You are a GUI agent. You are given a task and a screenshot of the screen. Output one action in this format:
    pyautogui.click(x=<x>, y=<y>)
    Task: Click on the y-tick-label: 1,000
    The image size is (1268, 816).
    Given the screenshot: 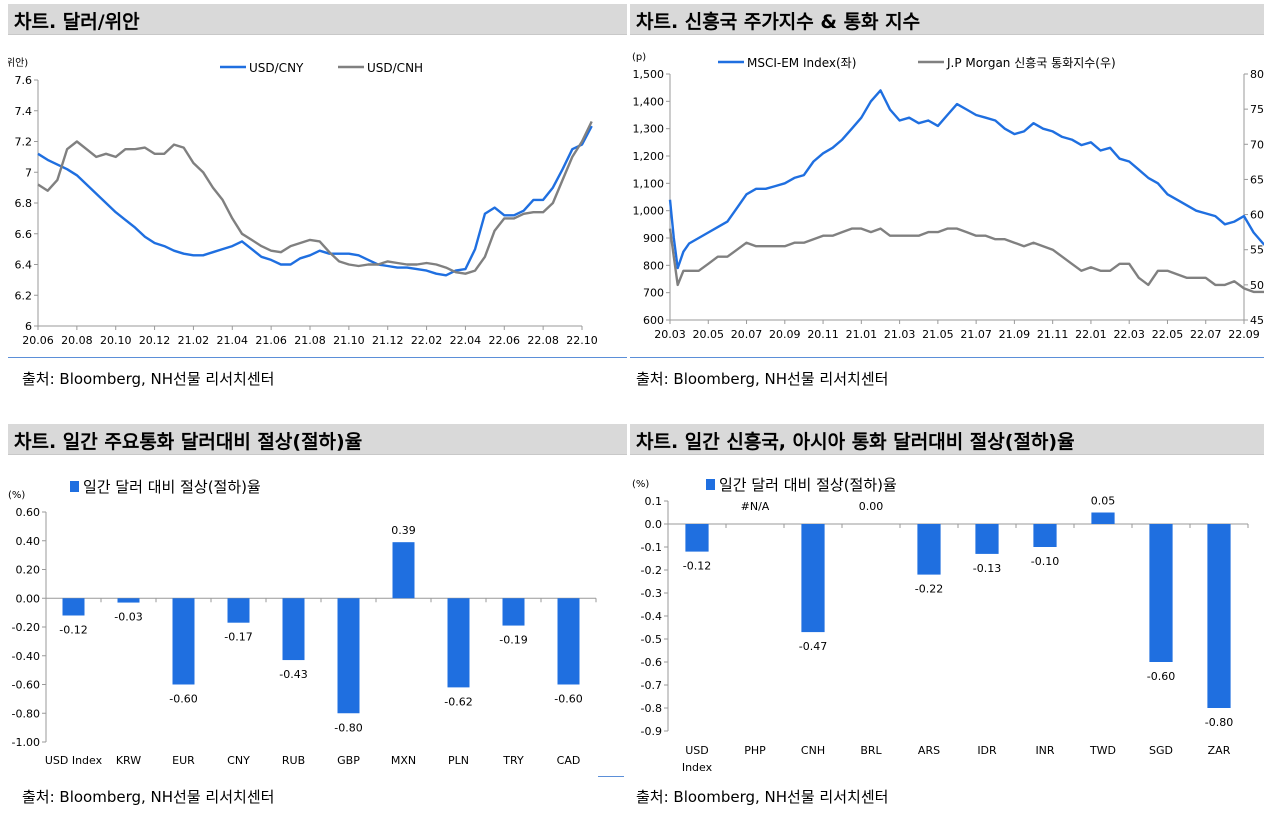 What is the action you would take?
    pyautogui.click(x=649, y=211)
    